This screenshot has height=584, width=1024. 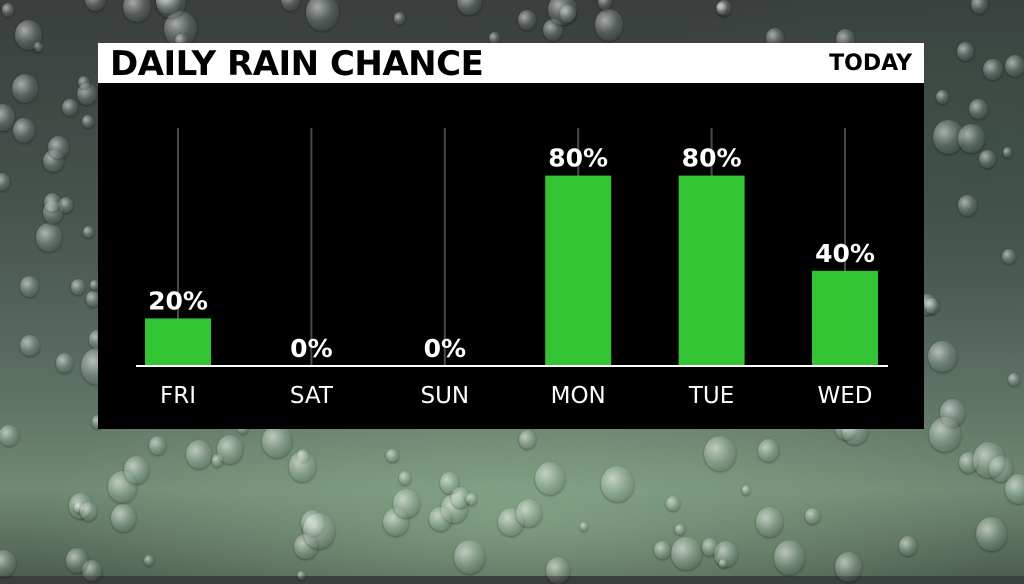 I want to click on data-label: 80%, so click(x=712, y=158).